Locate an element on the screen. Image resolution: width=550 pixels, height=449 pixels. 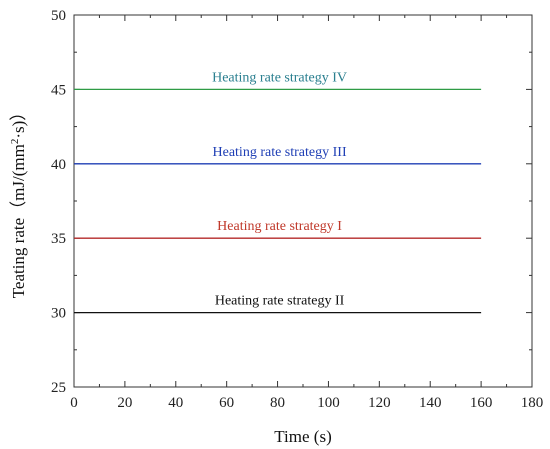
x-axis-title: Time (s) is located at coordinates (302, 436).